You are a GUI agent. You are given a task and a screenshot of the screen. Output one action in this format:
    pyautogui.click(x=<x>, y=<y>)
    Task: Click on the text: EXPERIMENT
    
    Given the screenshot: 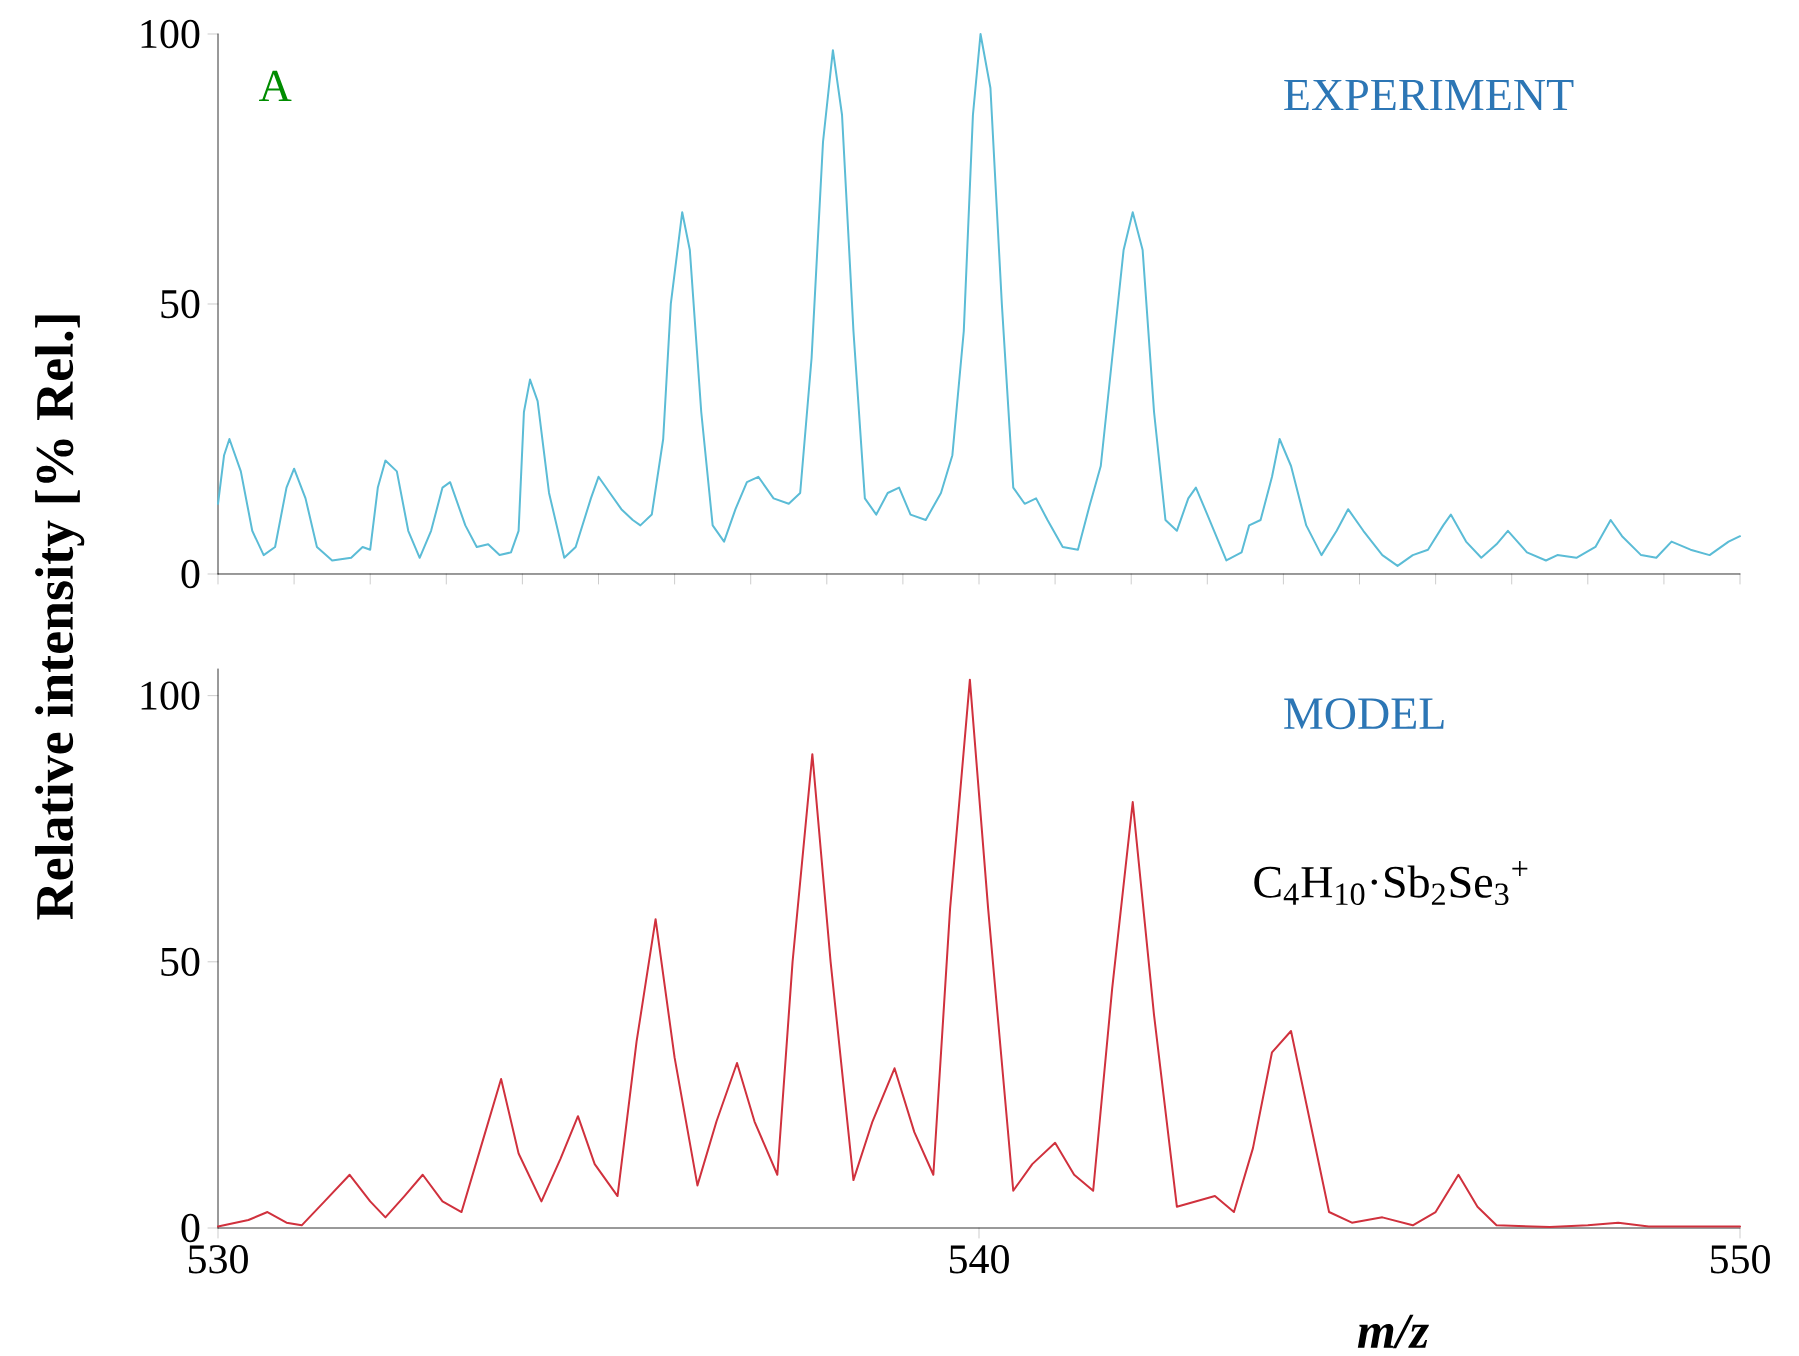 What is the action you would take?
    pyautogui.click(x=1429, y=95)
    